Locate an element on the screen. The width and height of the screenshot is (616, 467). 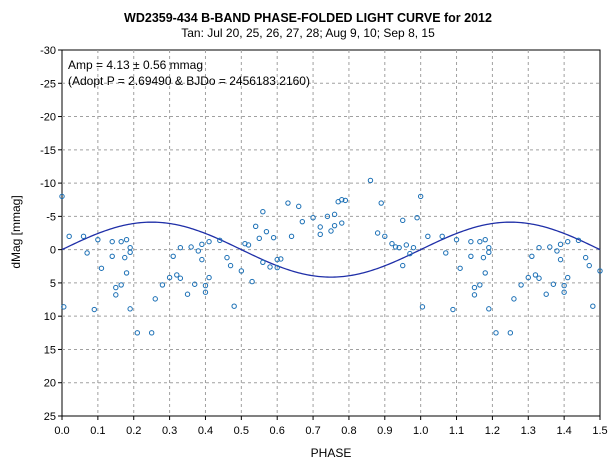
x-tick-label: 1.2 is located at coordinates (492, 431).